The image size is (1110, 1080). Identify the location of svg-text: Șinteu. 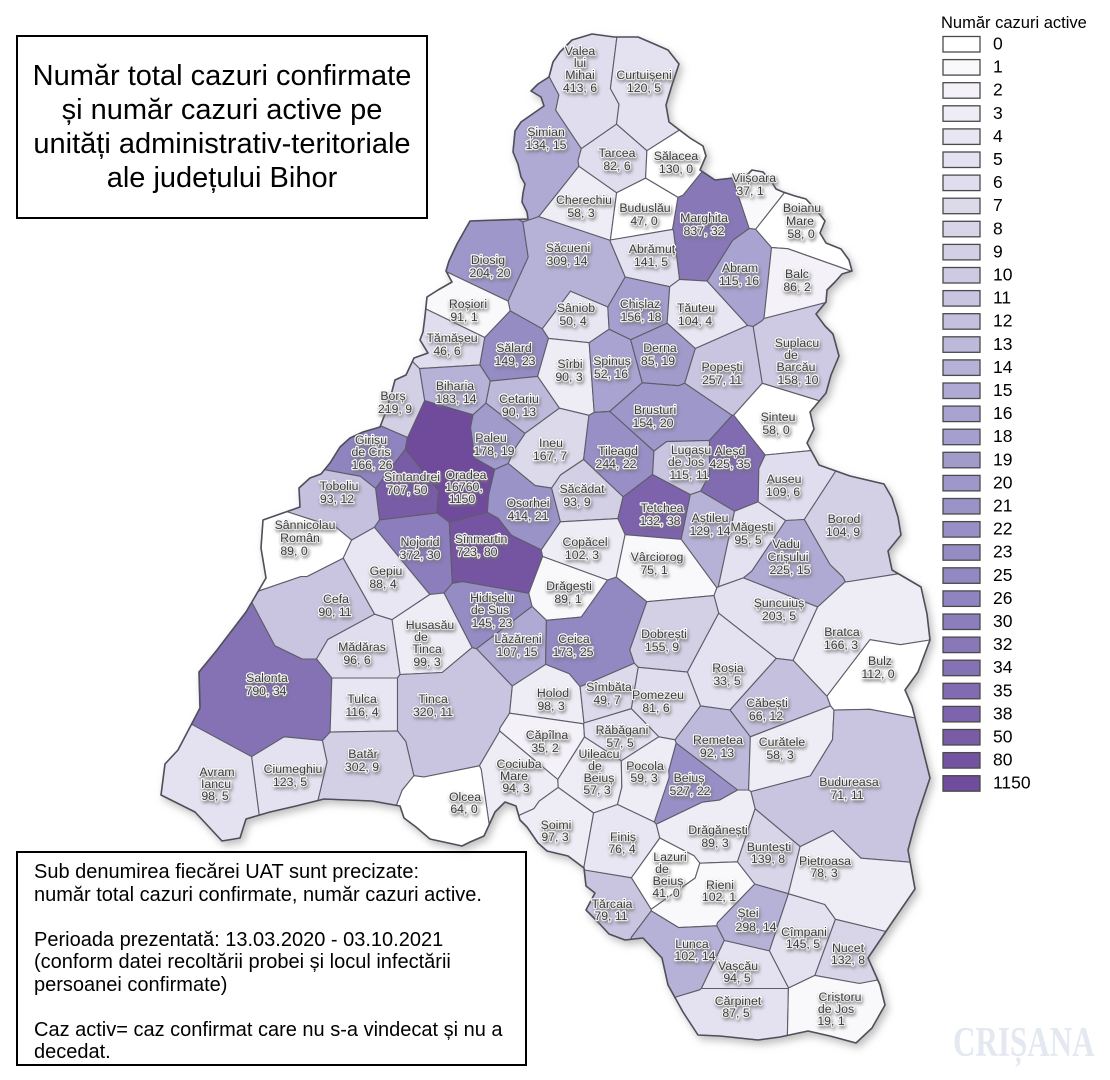
(778, 417).